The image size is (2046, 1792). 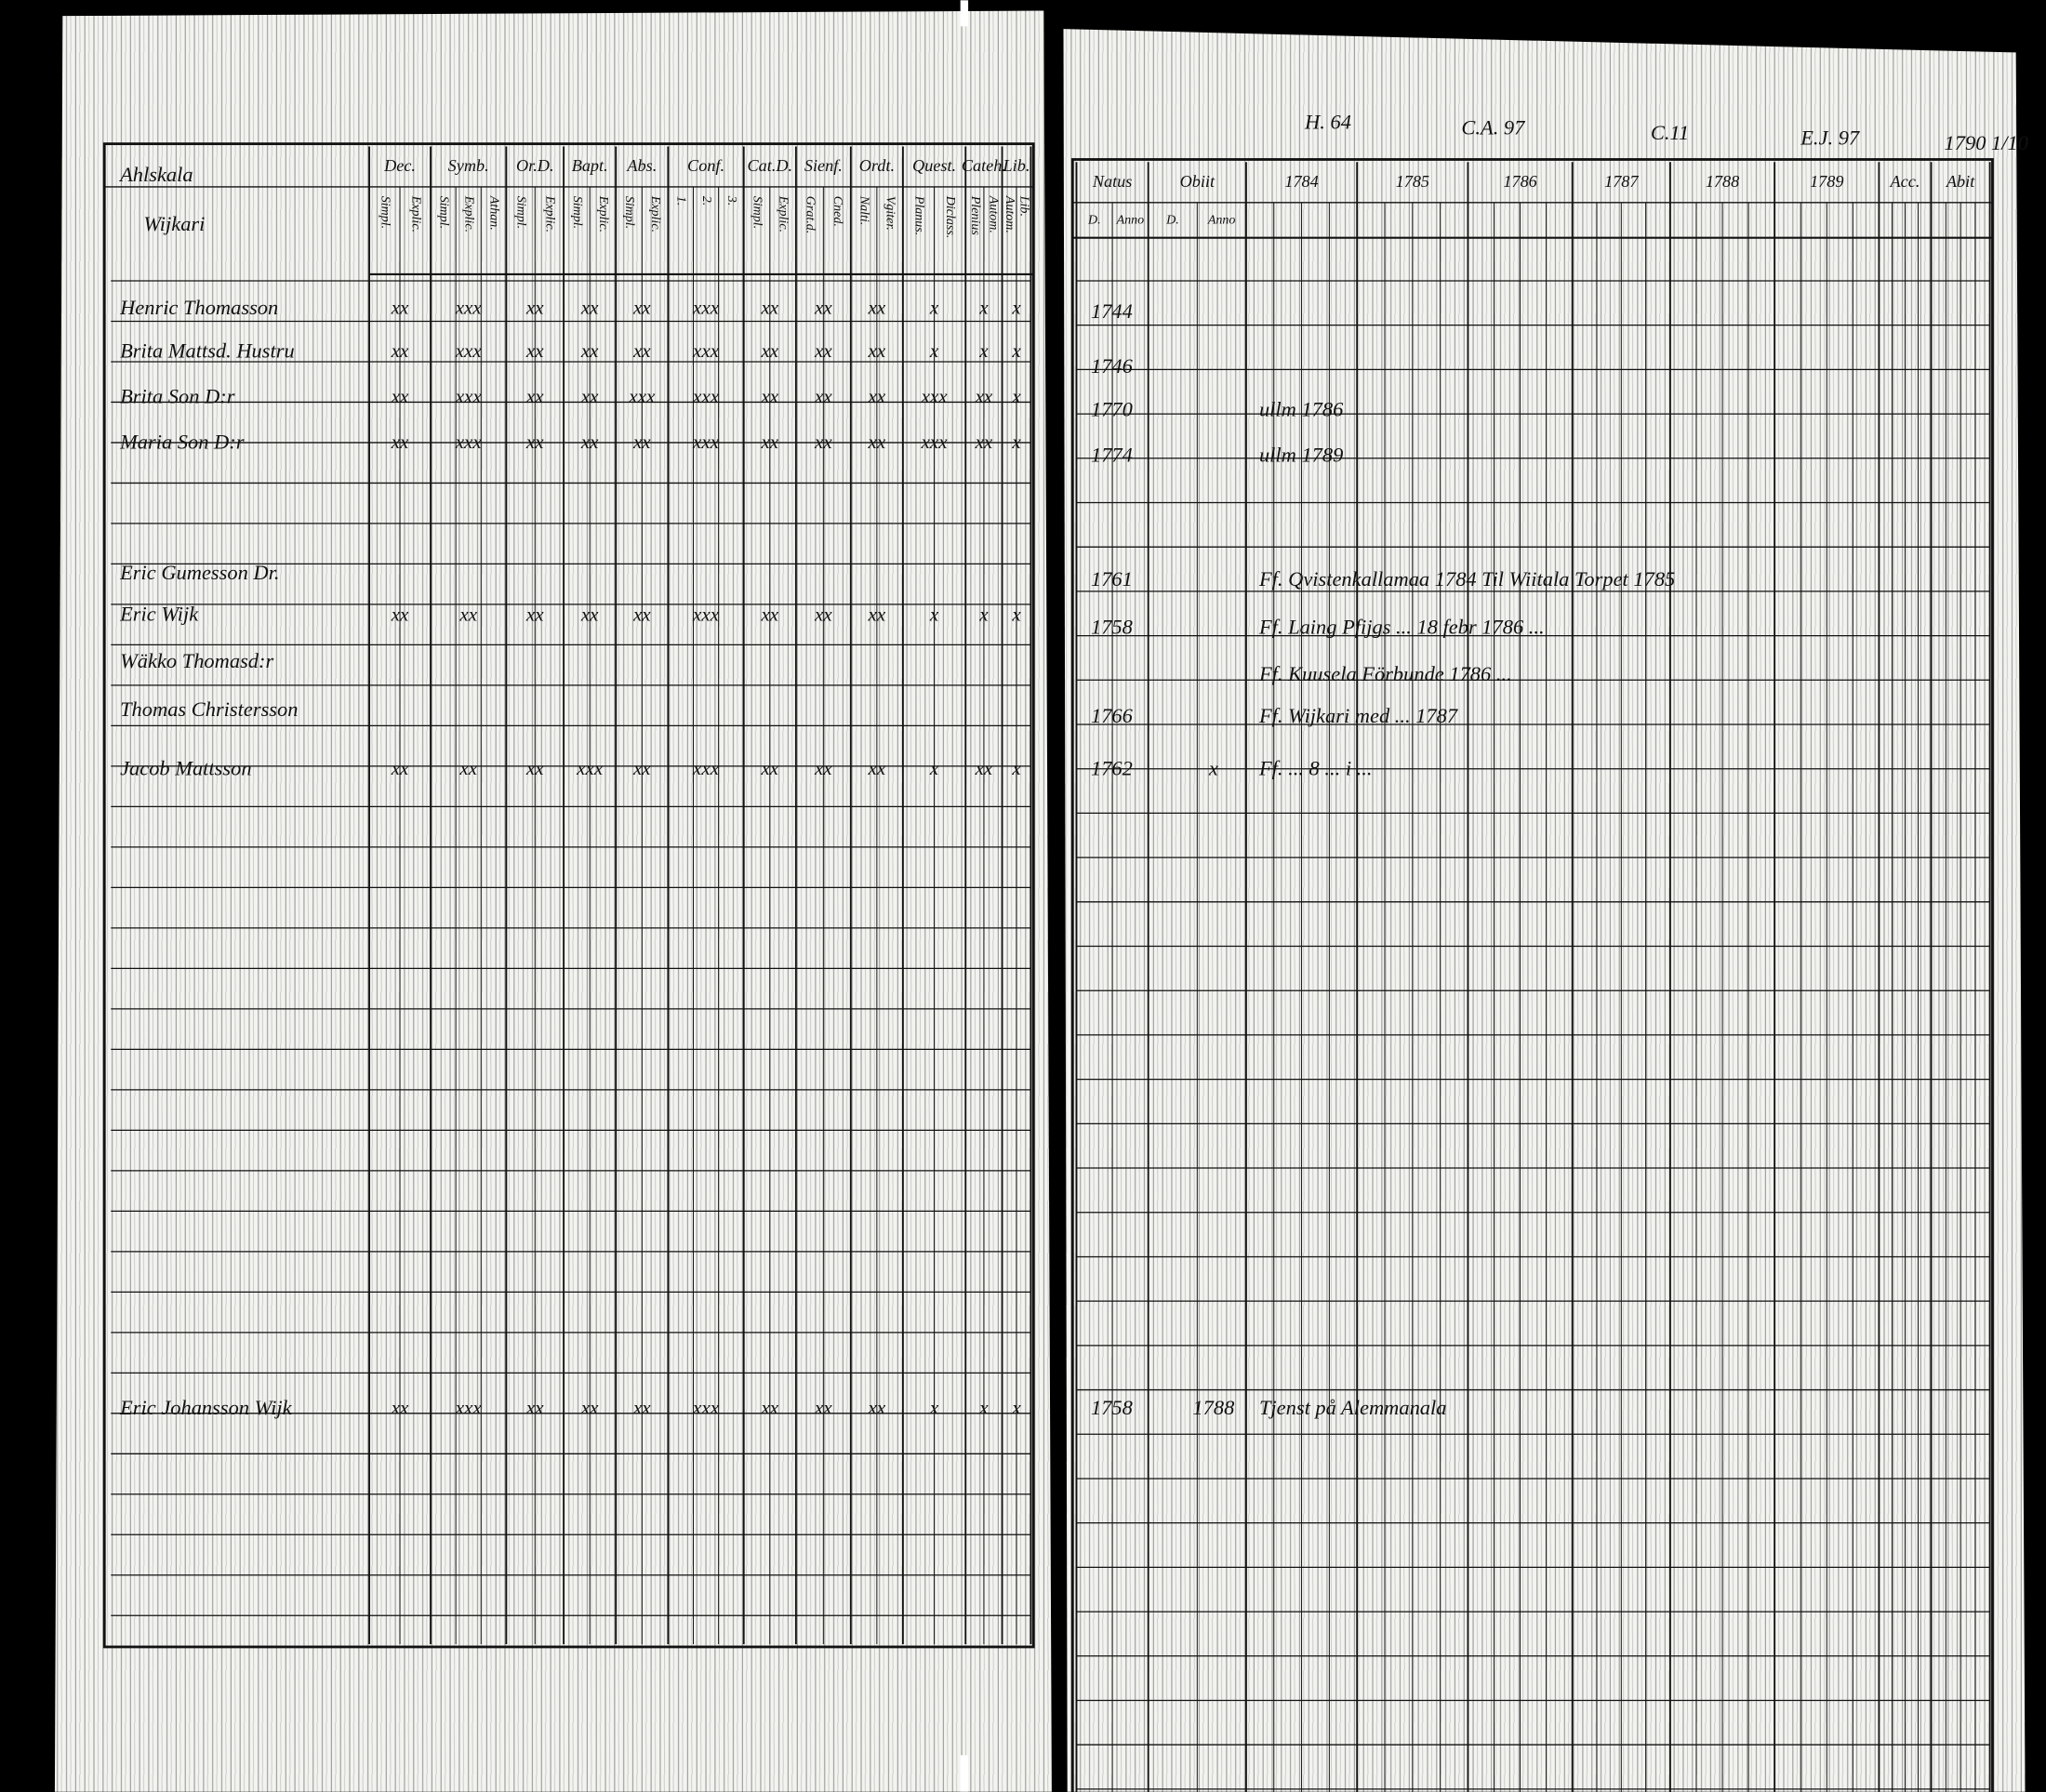 What do you see at coordinates (1830, 138) in the screenshot?
I see `top-note: E.J. 97` at bounding box center [1830, 138].